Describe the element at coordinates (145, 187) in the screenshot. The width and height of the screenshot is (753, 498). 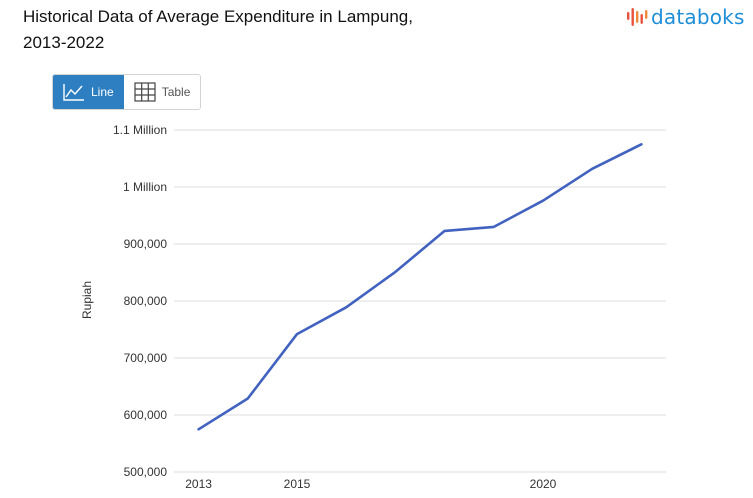
I see `y-tick-label: 1 Million` at that location.